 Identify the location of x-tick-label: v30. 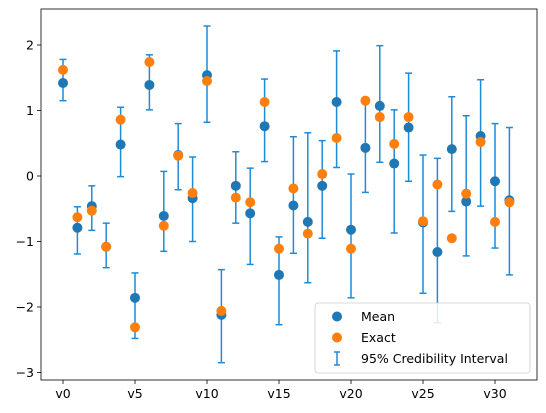
(494, 393).